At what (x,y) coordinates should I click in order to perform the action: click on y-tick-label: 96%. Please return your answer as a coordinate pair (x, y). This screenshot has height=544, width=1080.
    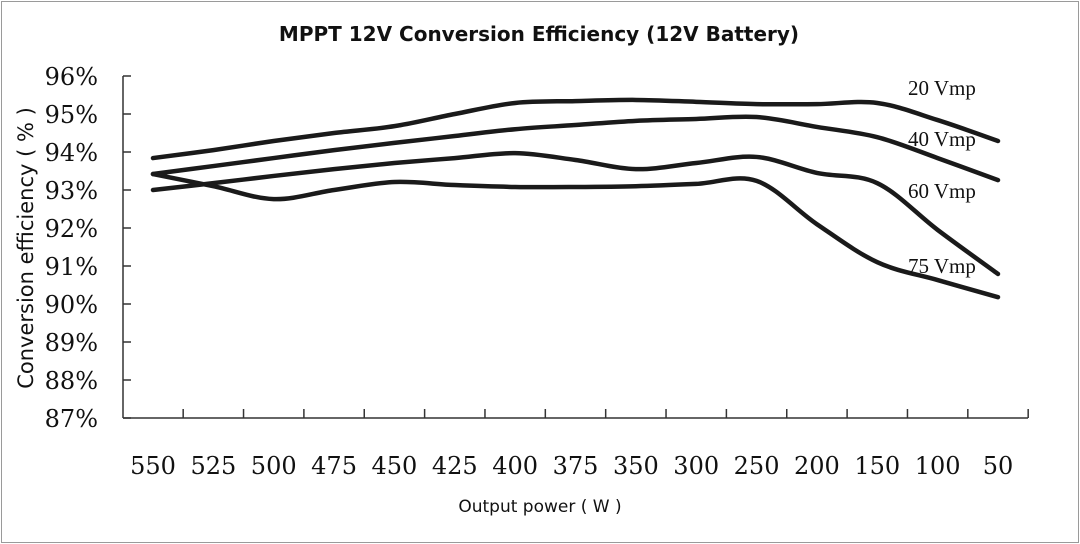
    Looking at the image, I should click on (71, 77).